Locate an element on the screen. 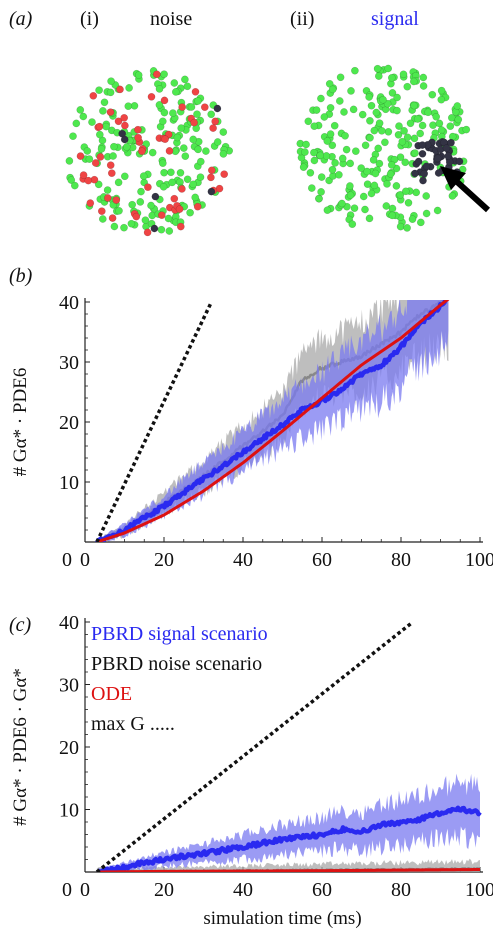  y-tick-label: 10 is located at coordinates (69, 811).